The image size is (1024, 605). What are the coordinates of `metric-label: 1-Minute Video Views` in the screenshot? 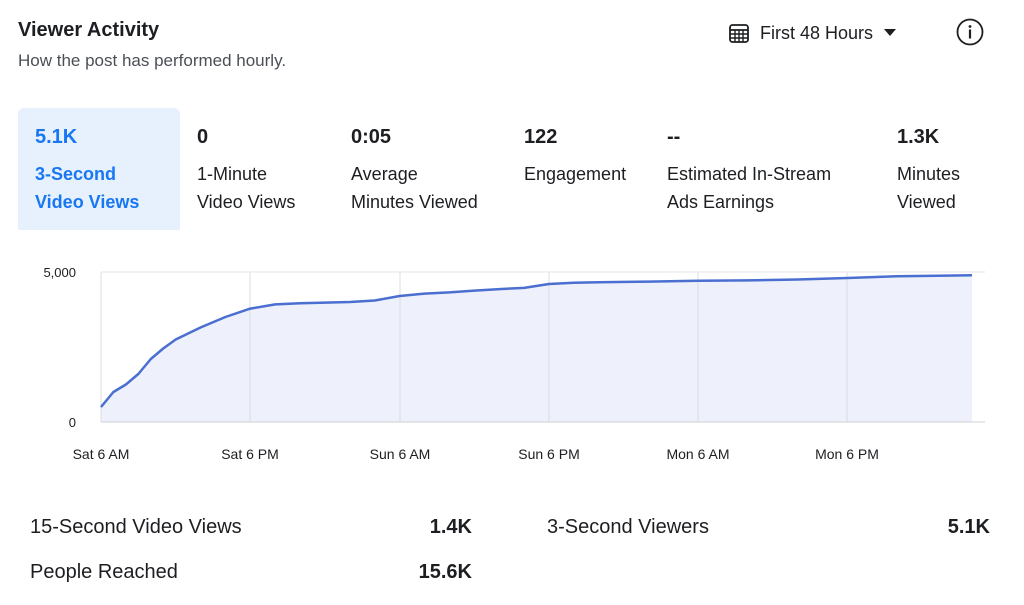 It's located at (246, 188).